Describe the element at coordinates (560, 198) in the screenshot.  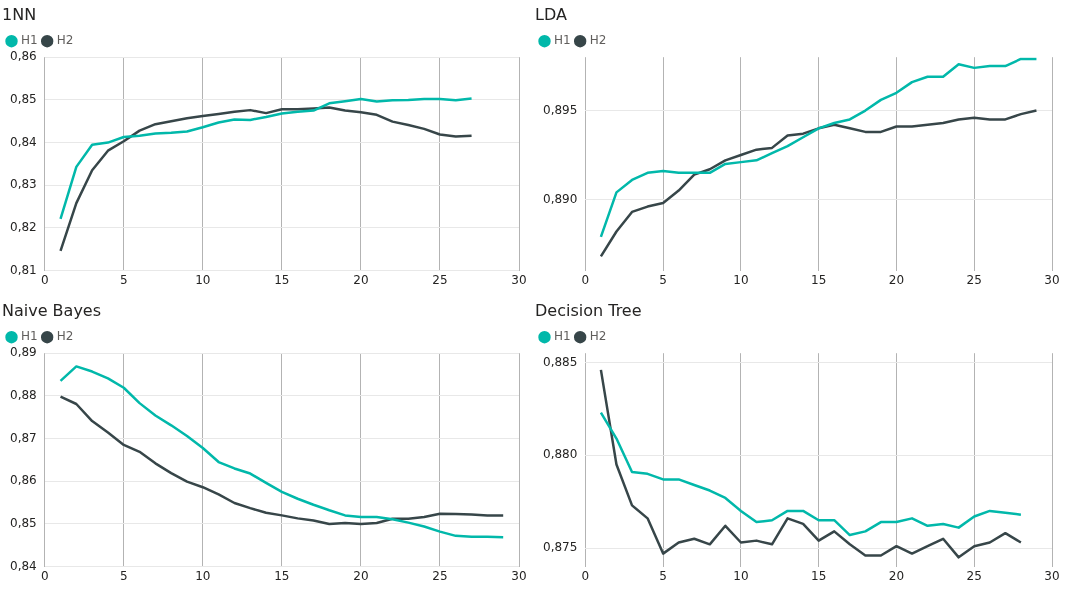
I see `y-tick-label: 0,890` at that location.